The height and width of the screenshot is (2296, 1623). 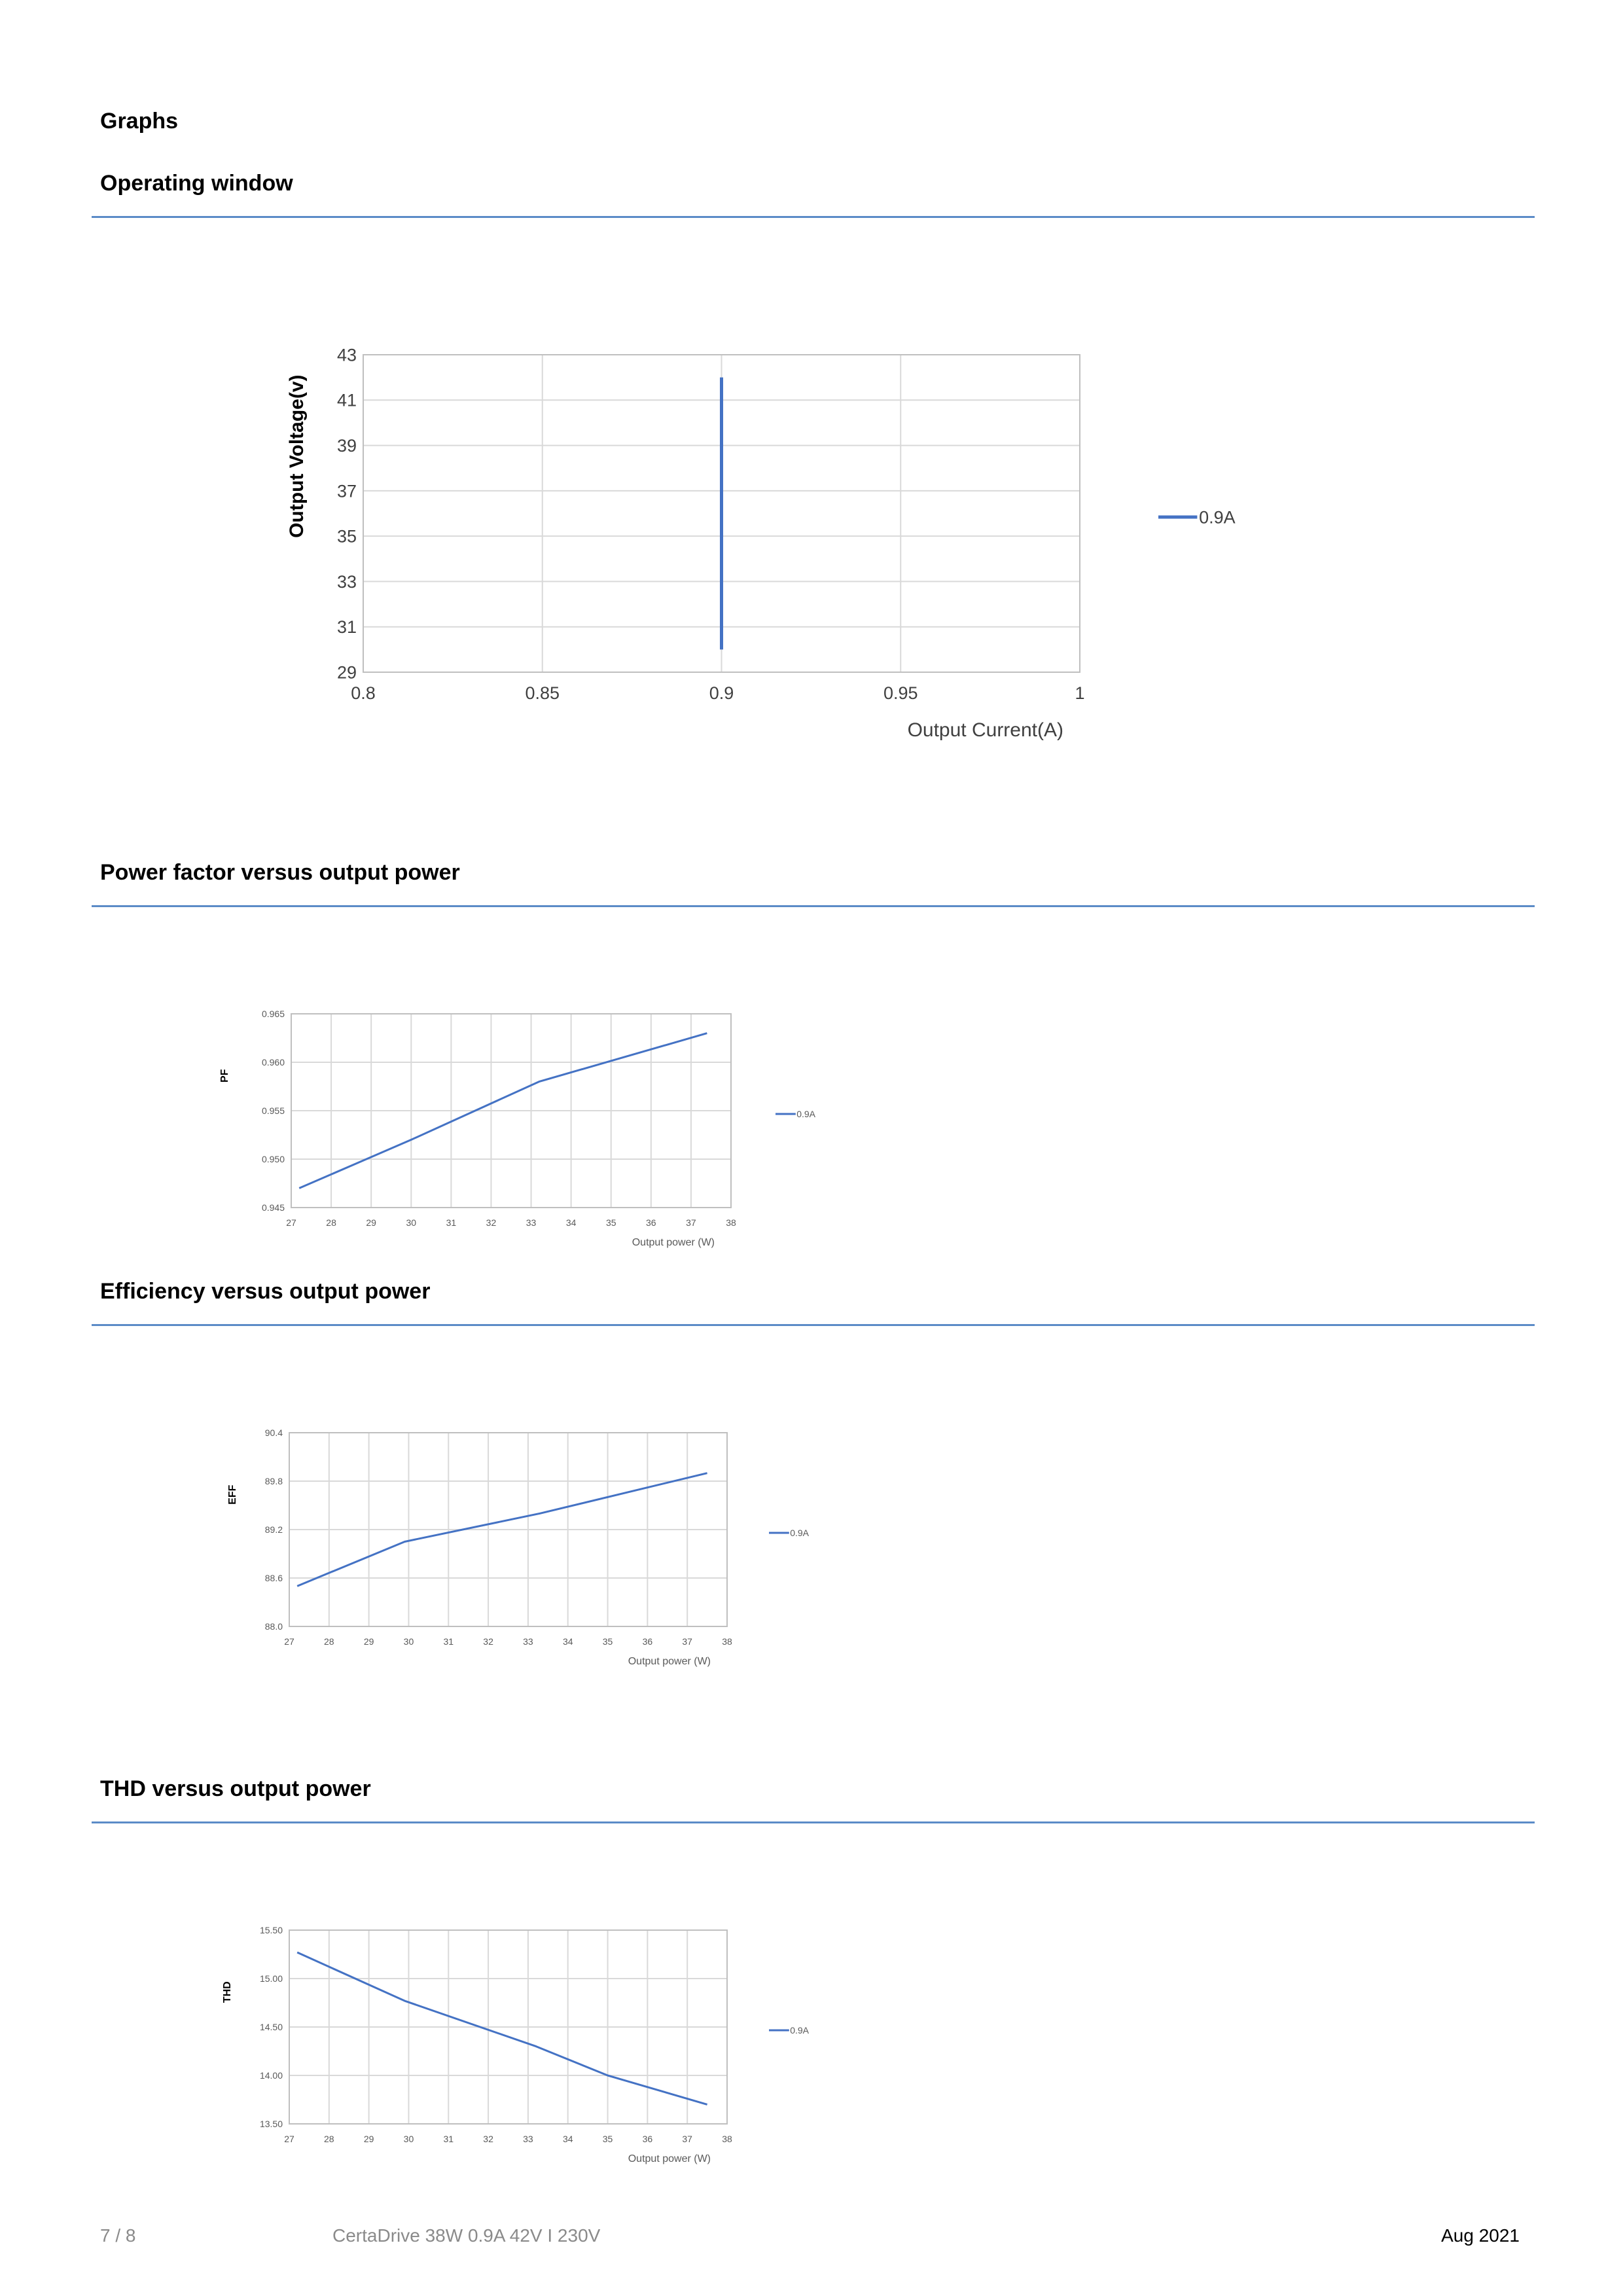 What do you see at coordinates (347, 446) in the screenshot?
I see `y-tick-label: 39` at bounding box center [347, 446].